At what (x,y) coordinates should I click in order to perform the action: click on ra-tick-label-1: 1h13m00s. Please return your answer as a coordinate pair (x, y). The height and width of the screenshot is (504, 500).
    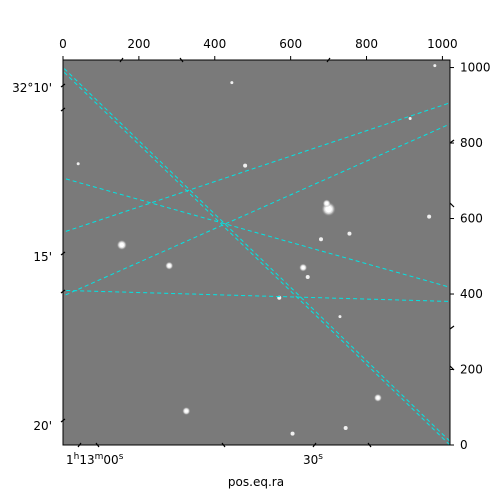
    Looking at the image, I should click on (95, 459).